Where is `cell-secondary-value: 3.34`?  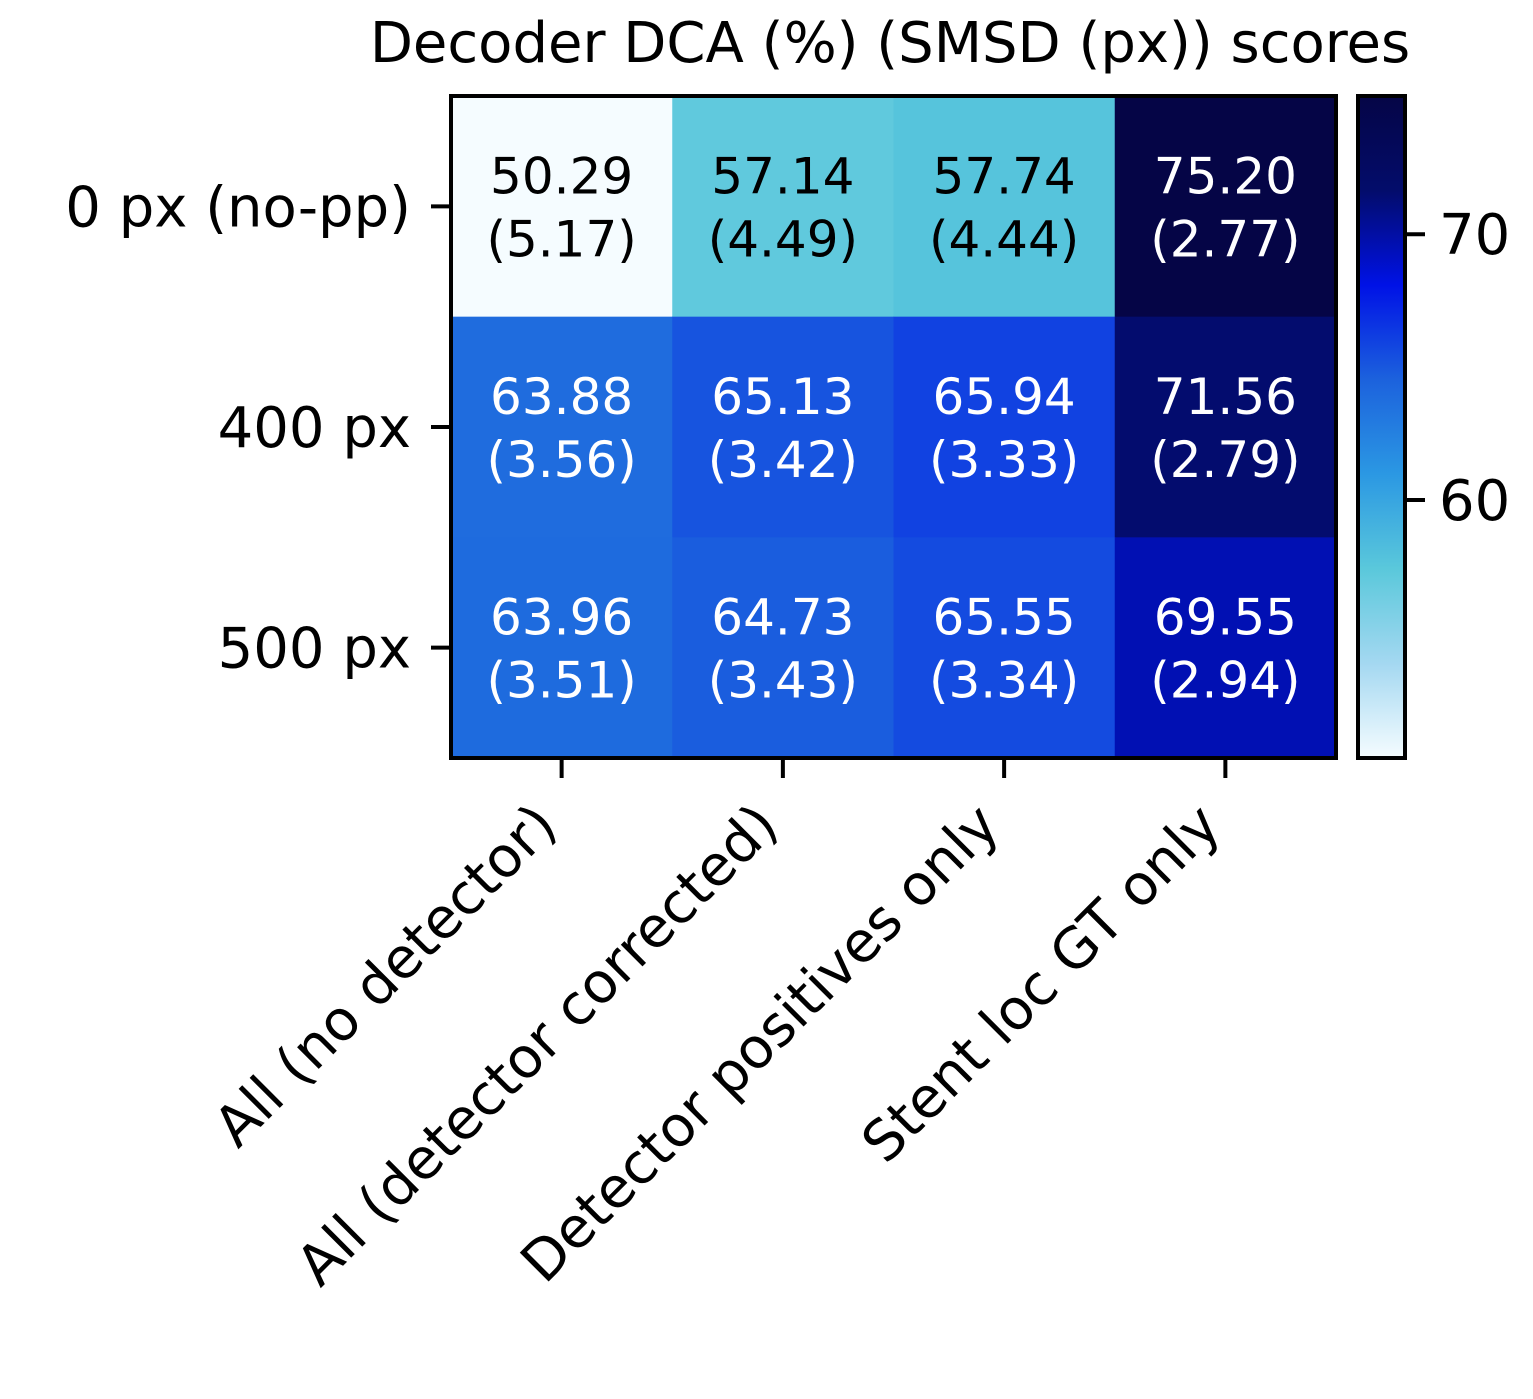
cell-secondary-value: 3.34 is located at coordinates (1003, 681).